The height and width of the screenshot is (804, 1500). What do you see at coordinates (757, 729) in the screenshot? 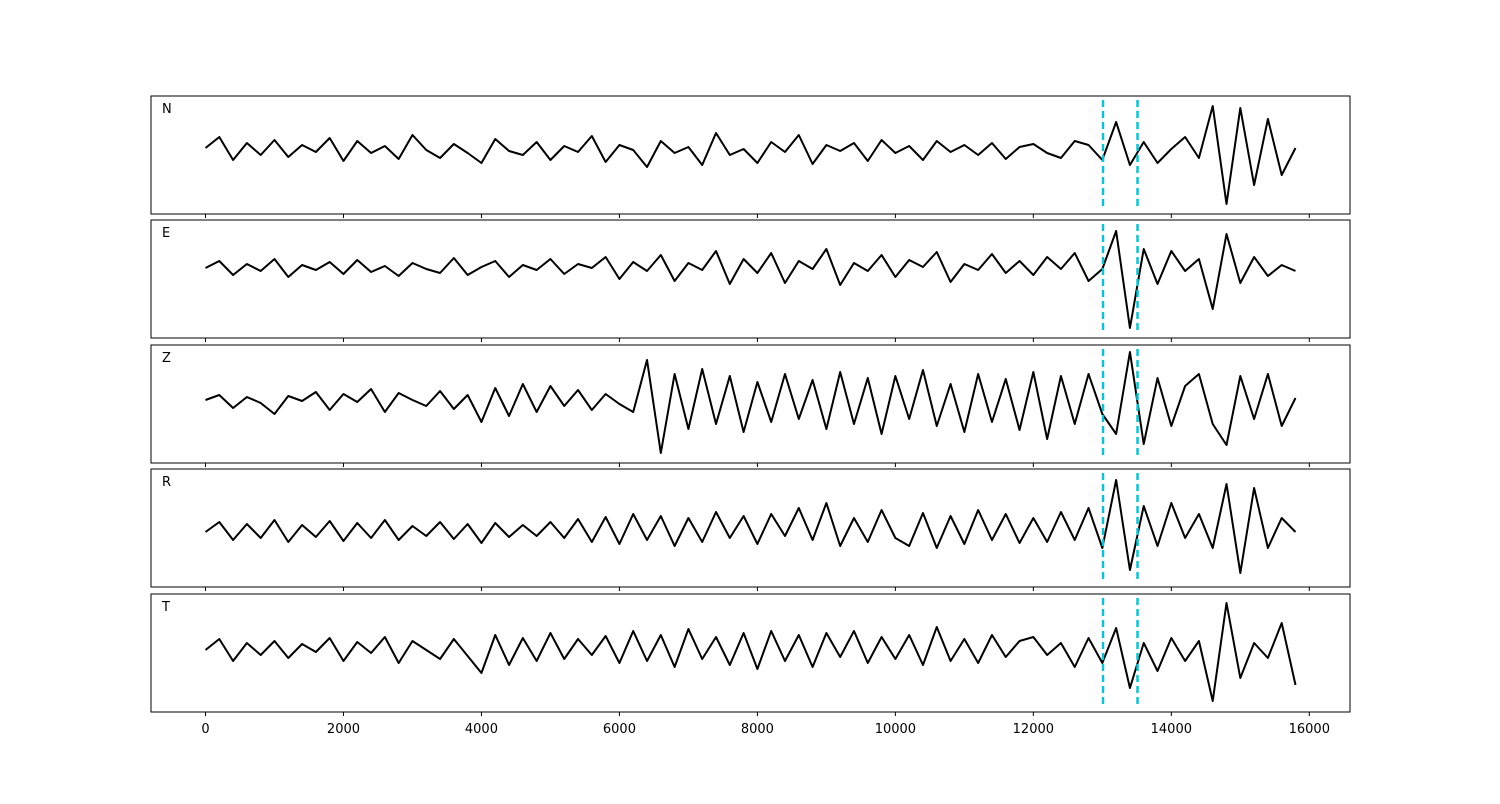
I see `x-tick-label: 8000` at bounding box center [757, 729].